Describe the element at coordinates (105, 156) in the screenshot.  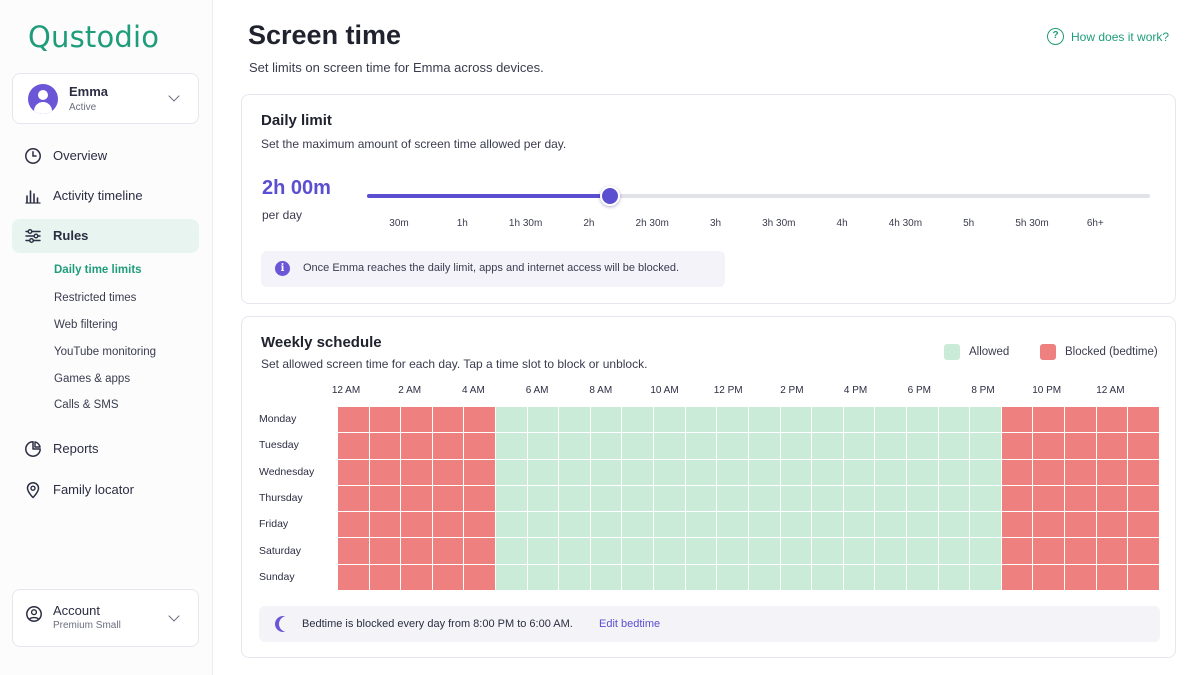
I see `sidebar-item-overview: Overview` at that location.